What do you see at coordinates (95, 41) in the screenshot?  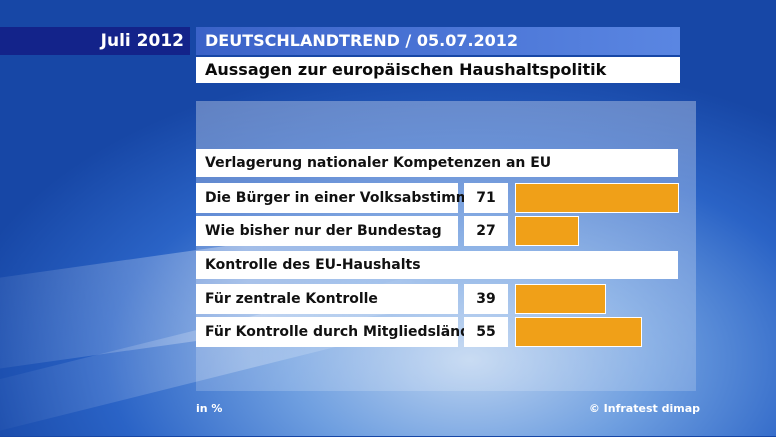 I see `date-label: Juli 2012` at bounding box center [95, 41].